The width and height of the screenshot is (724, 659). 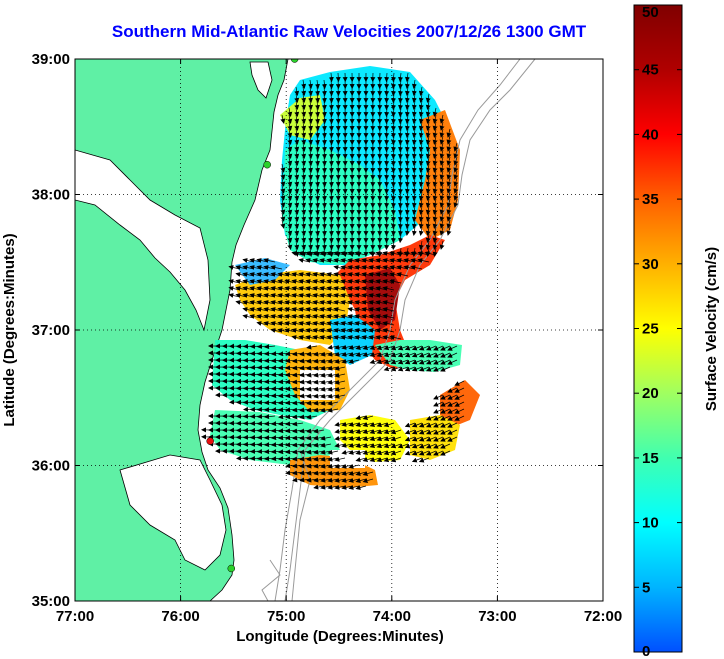 I want to click on x-tick-label: 73:00, so click(x=497, y=616).